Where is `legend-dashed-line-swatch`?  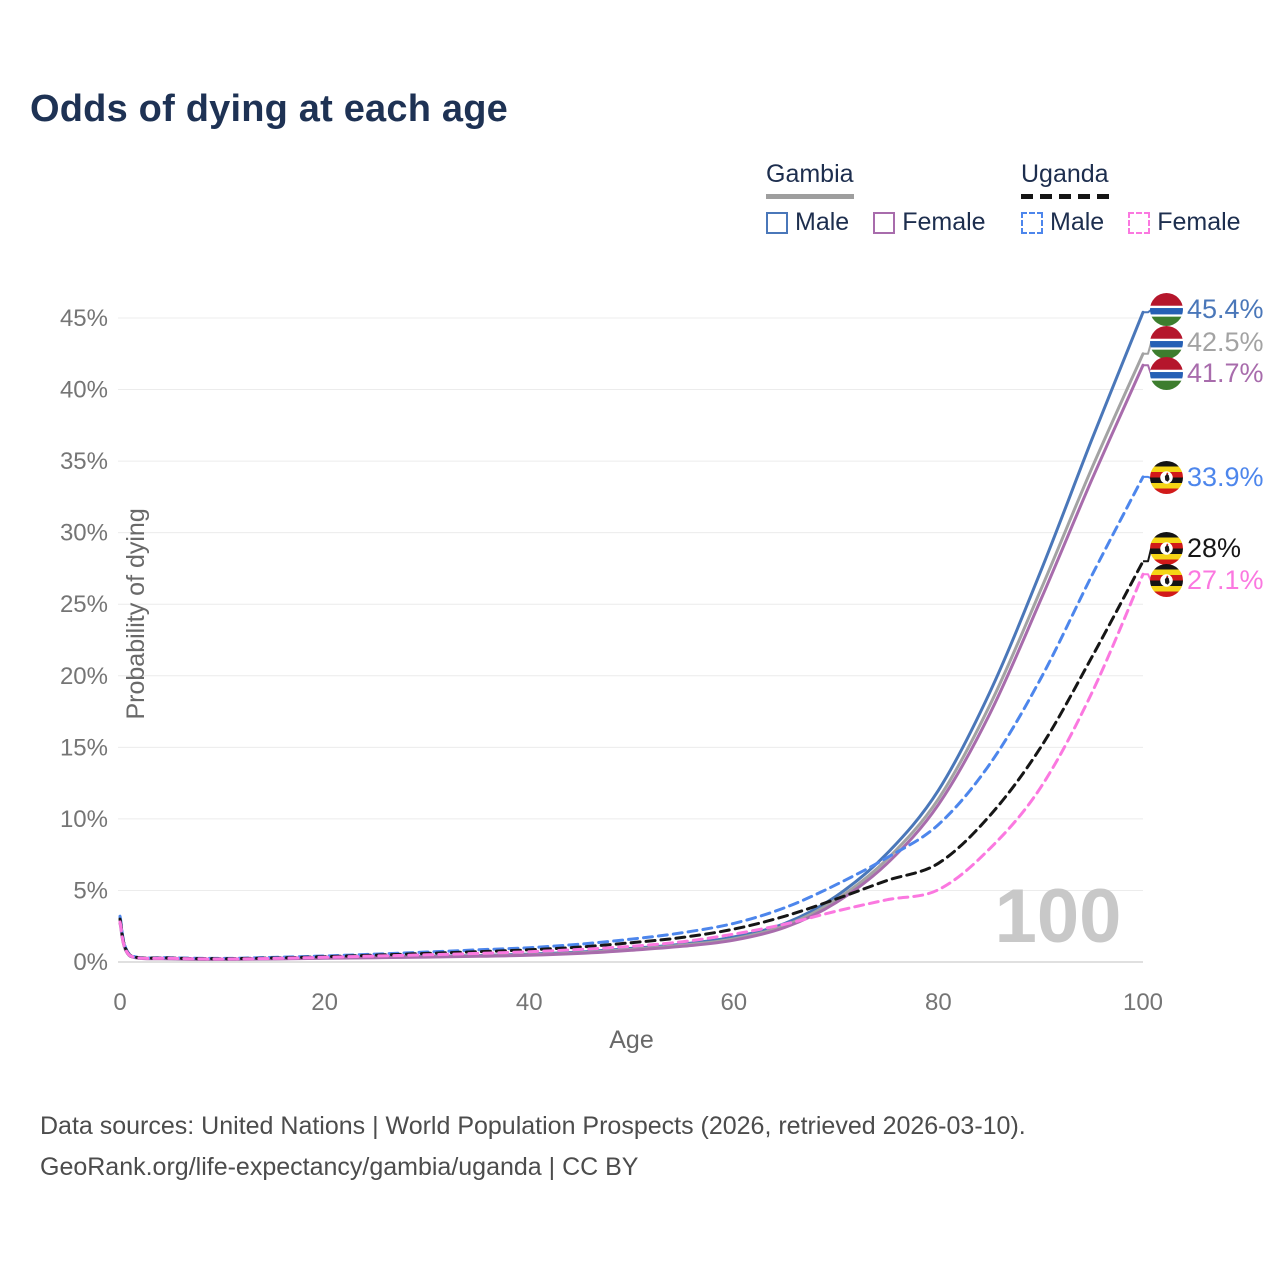
legend-dashed-line-swatch is located at coordinates (1065, 196).